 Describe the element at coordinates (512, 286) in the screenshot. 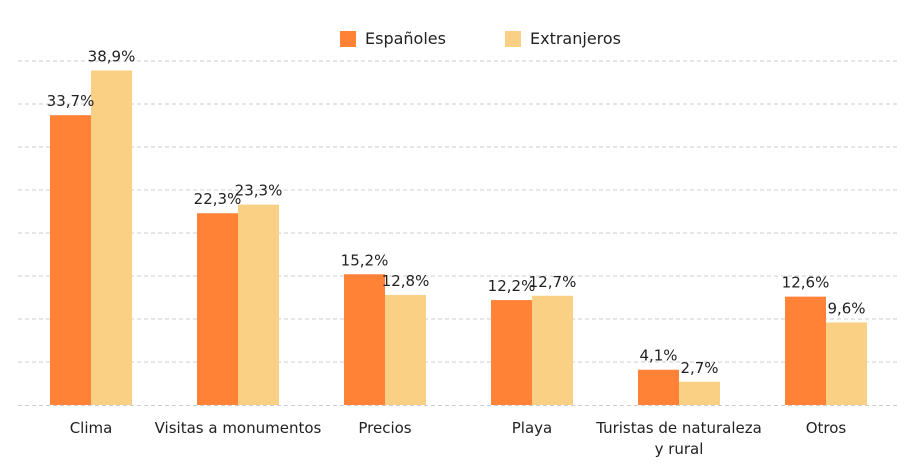

I see `data-label: 12,2%` at that location.